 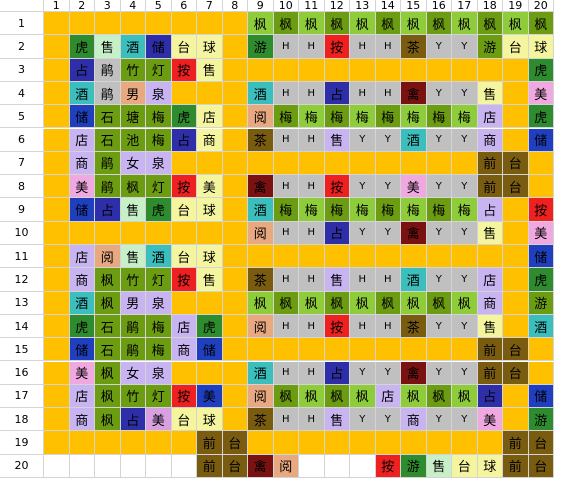 What do you see at coordinates (541, 210) in the screenshot?
I see `sheet-cell: 按` at bounding box center [541, 210].